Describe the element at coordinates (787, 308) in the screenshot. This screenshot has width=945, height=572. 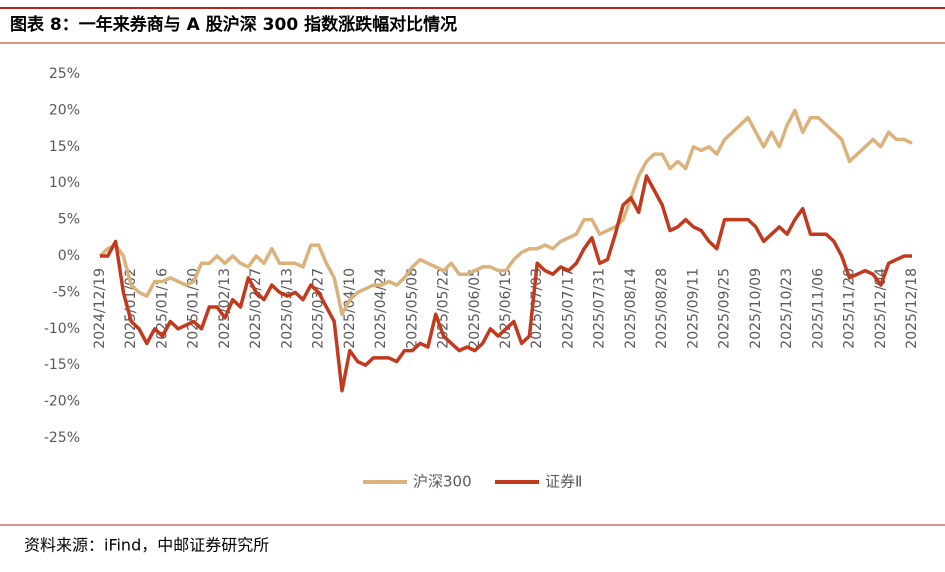
I see `x-tick-label: 2025/10/23` at that location.